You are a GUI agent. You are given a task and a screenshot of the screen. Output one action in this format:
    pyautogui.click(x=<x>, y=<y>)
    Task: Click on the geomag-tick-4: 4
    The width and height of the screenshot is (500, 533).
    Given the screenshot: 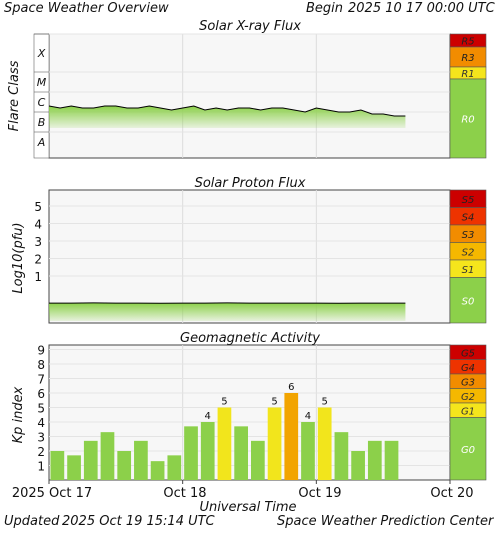 What is the action you would take?
    pyautogui.click(x=41, y=423)
    